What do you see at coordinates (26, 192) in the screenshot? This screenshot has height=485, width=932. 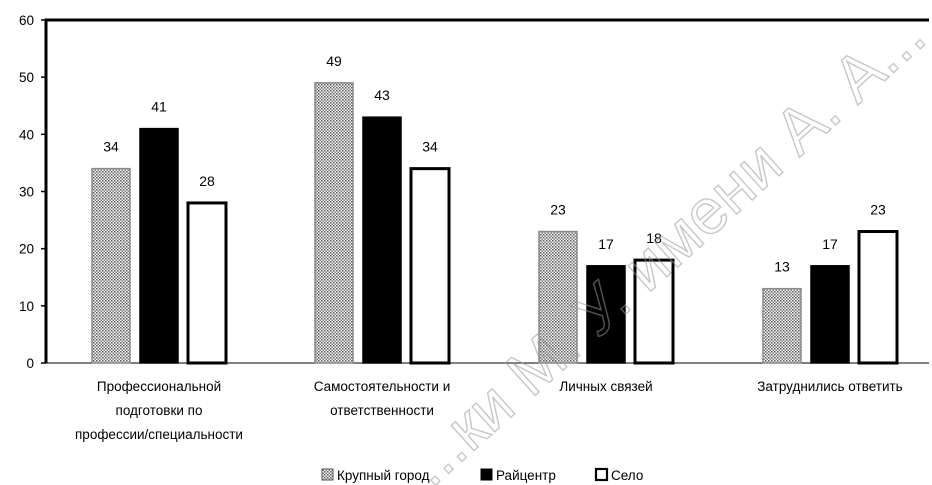 I see `y-tick-label: 30` at bounding box center [26, 192].